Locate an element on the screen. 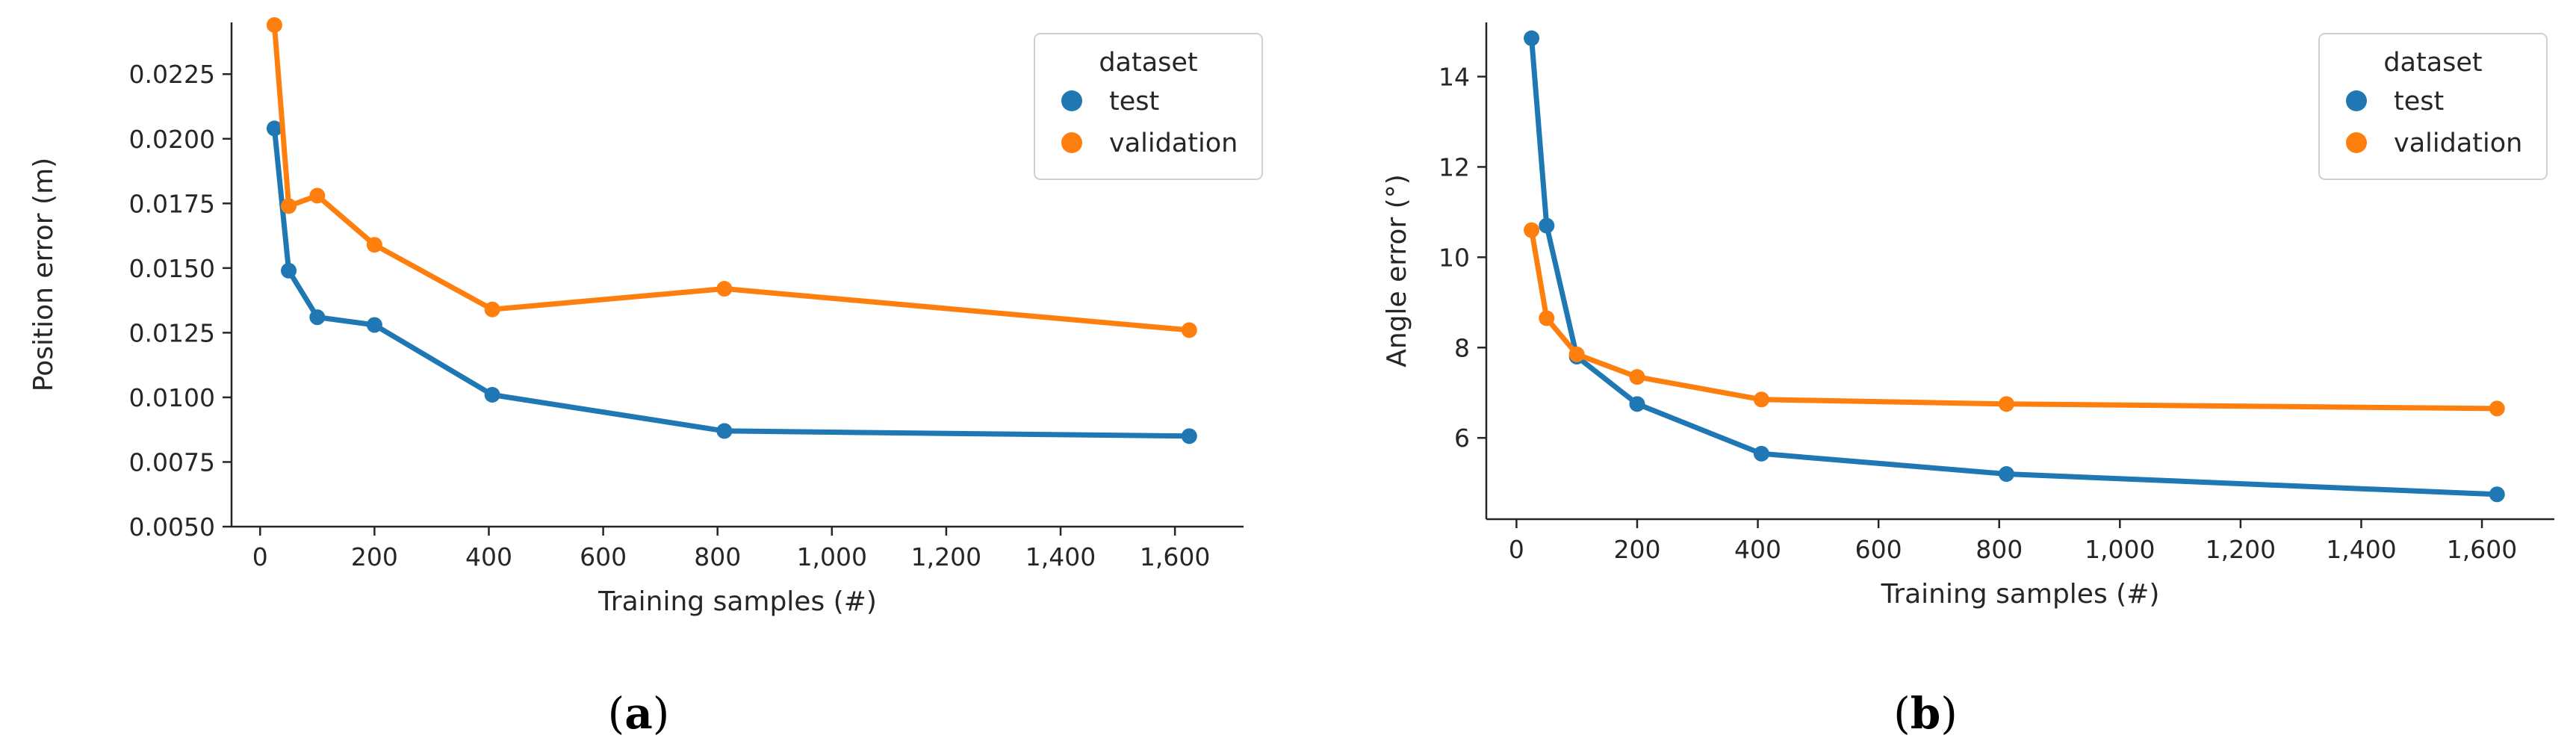 This screenshot has width=2576, height=750. y-tick-label: 0.0050 is located at coordinates (172, 527).